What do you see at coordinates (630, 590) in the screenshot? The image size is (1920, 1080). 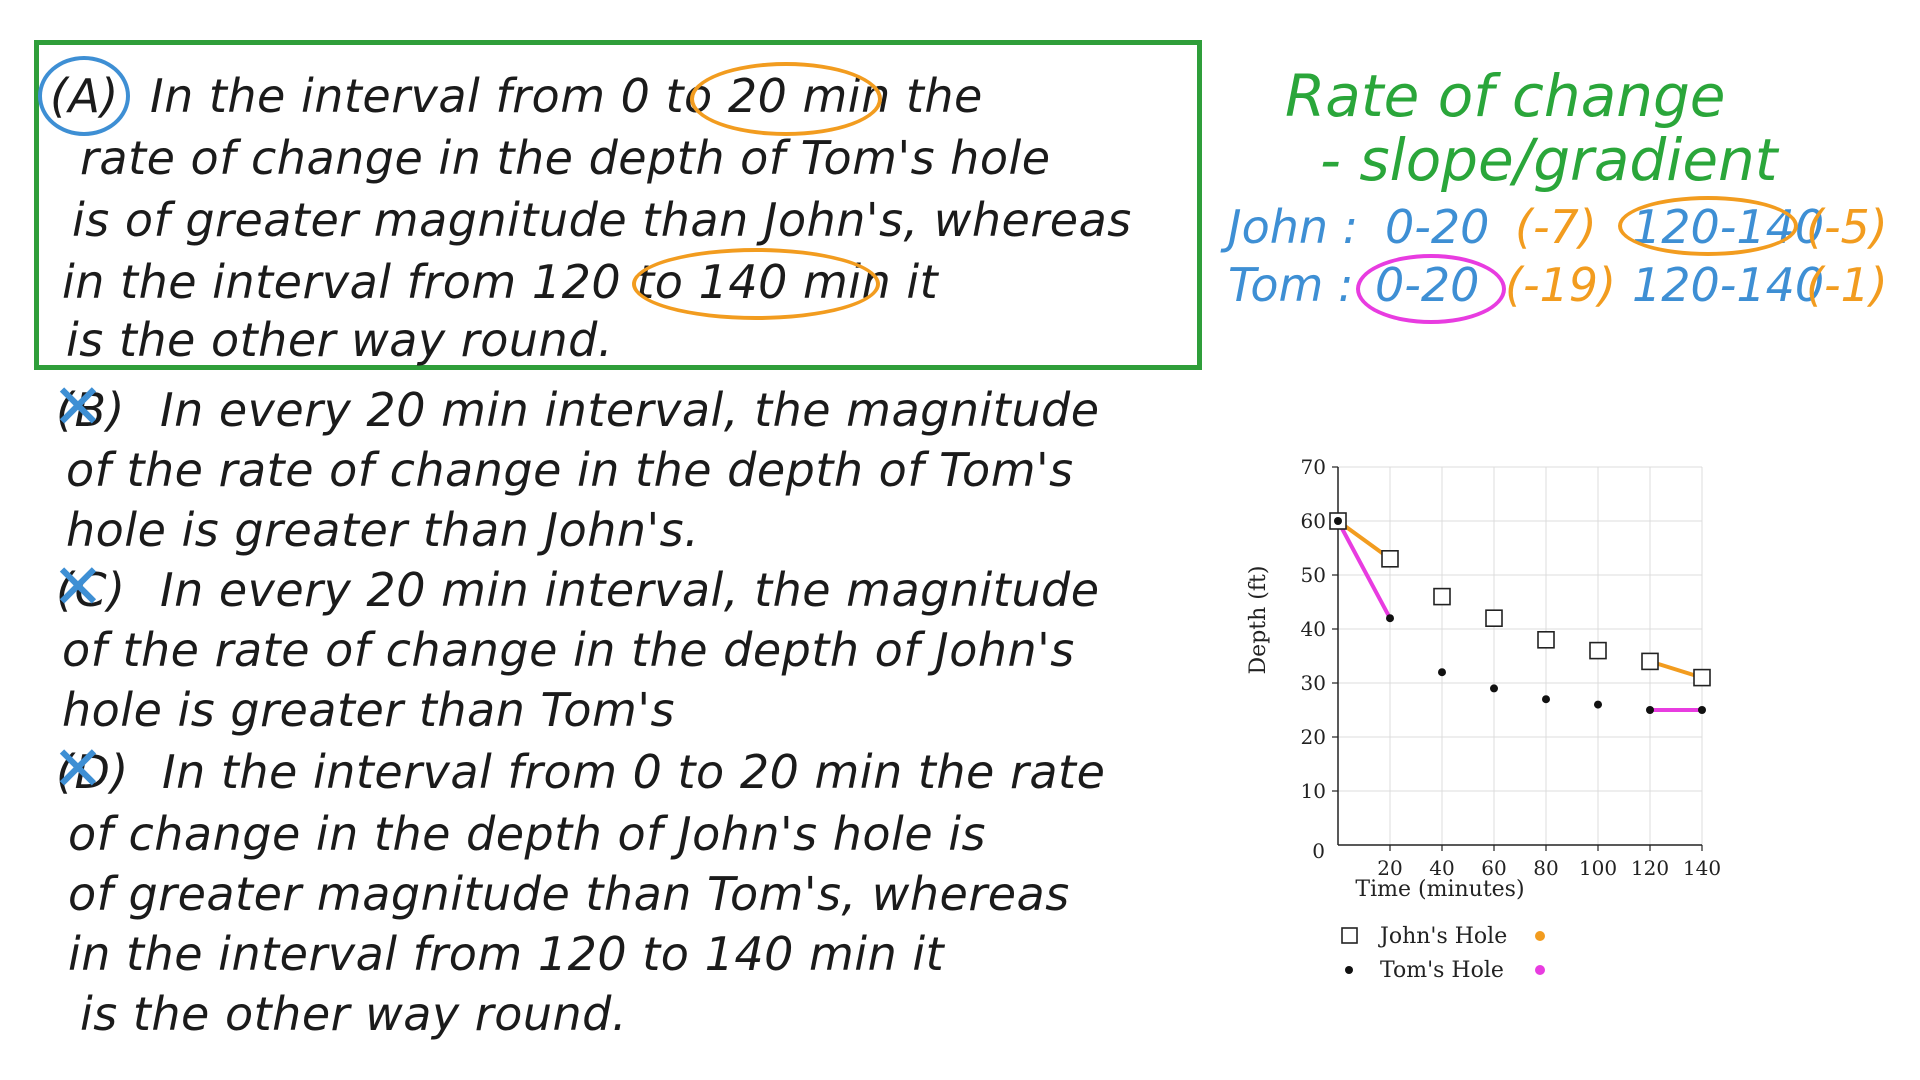 I see `option-c-line-1: In every 20 min interval, the magnitude` at bounding box center [630, 590].